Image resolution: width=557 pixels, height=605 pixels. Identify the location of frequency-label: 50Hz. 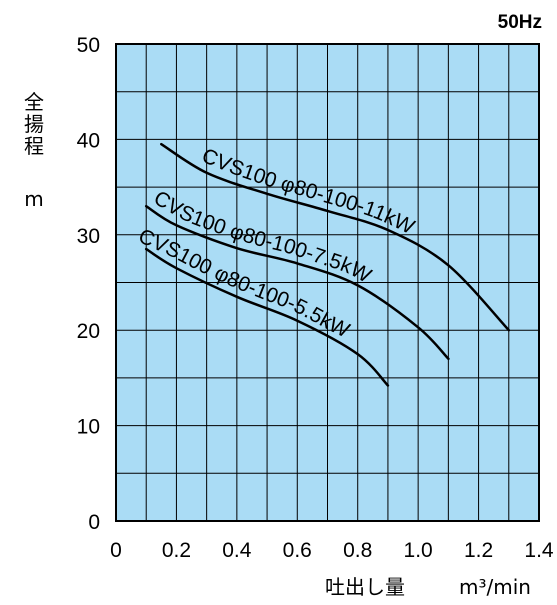
(520, 22).